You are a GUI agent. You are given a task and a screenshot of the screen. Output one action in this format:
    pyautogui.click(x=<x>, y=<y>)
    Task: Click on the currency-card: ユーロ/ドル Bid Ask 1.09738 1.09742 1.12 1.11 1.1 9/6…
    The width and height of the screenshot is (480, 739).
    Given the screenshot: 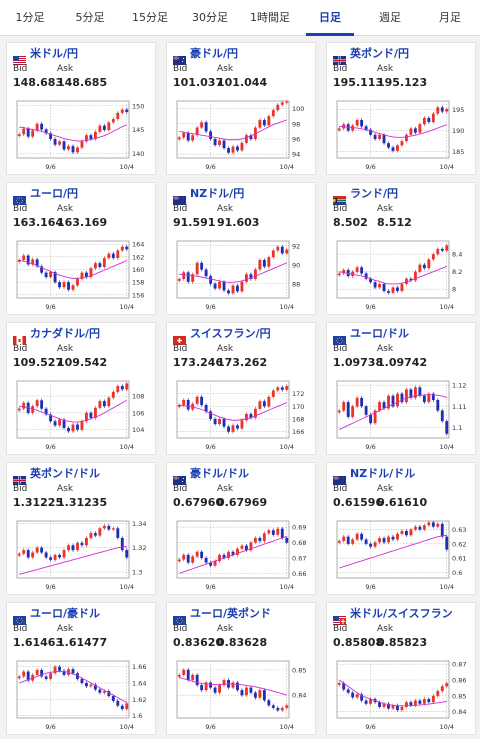 What is the action you would take?
    pyautogui.click(x=401, y=388)
    